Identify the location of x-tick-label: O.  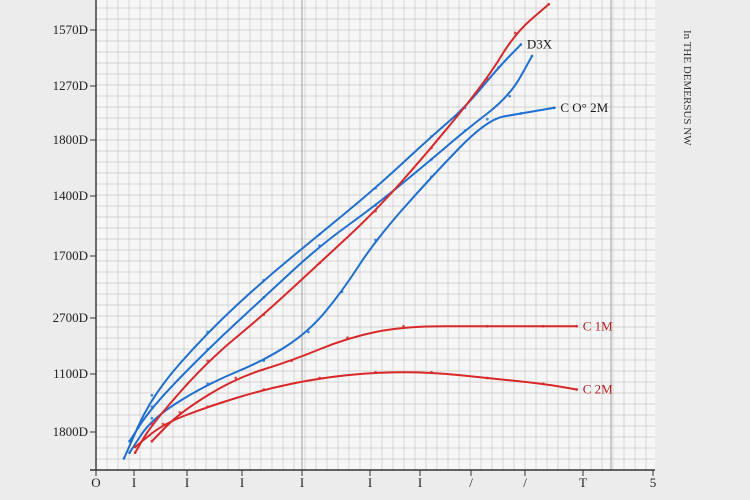
(95, 482).